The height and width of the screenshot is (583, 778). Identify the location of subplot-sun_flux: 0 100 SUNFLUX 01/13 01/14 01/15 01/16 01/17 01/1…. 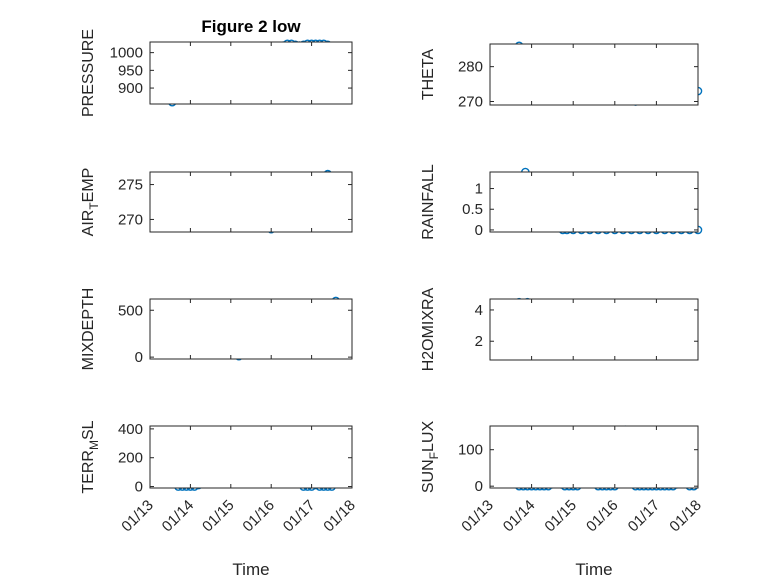
(562, 500).